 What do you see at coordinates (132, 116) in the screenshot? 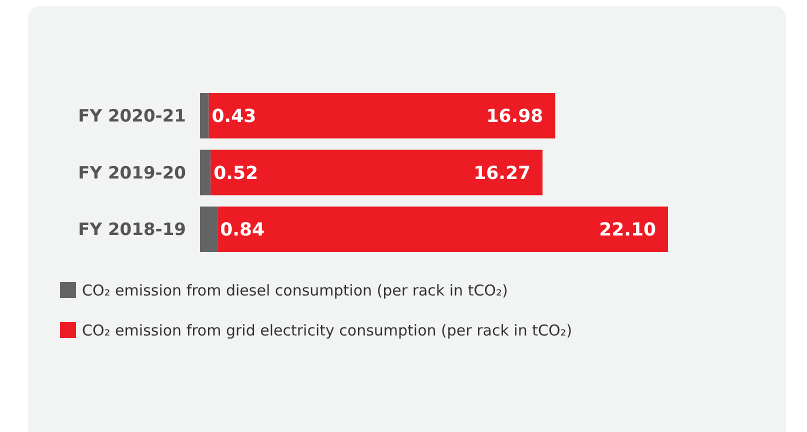
I see `y-tick-label: FY 2020-21` at bounding box center [132, 116].